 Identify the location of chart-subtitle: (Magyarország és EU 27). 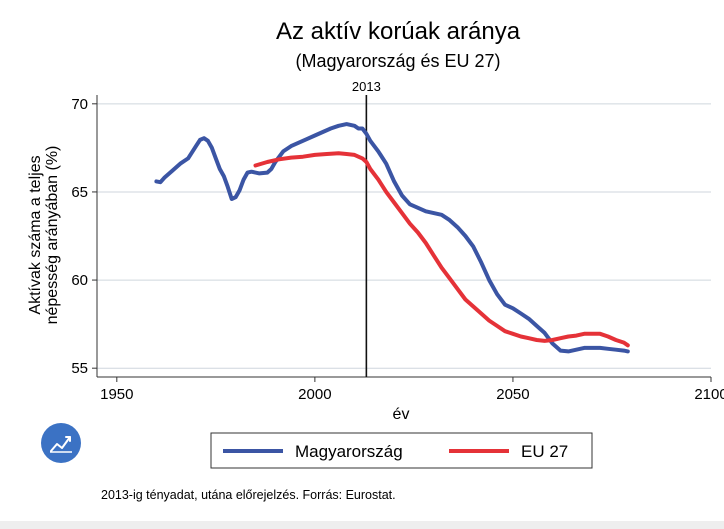
(397, 61).